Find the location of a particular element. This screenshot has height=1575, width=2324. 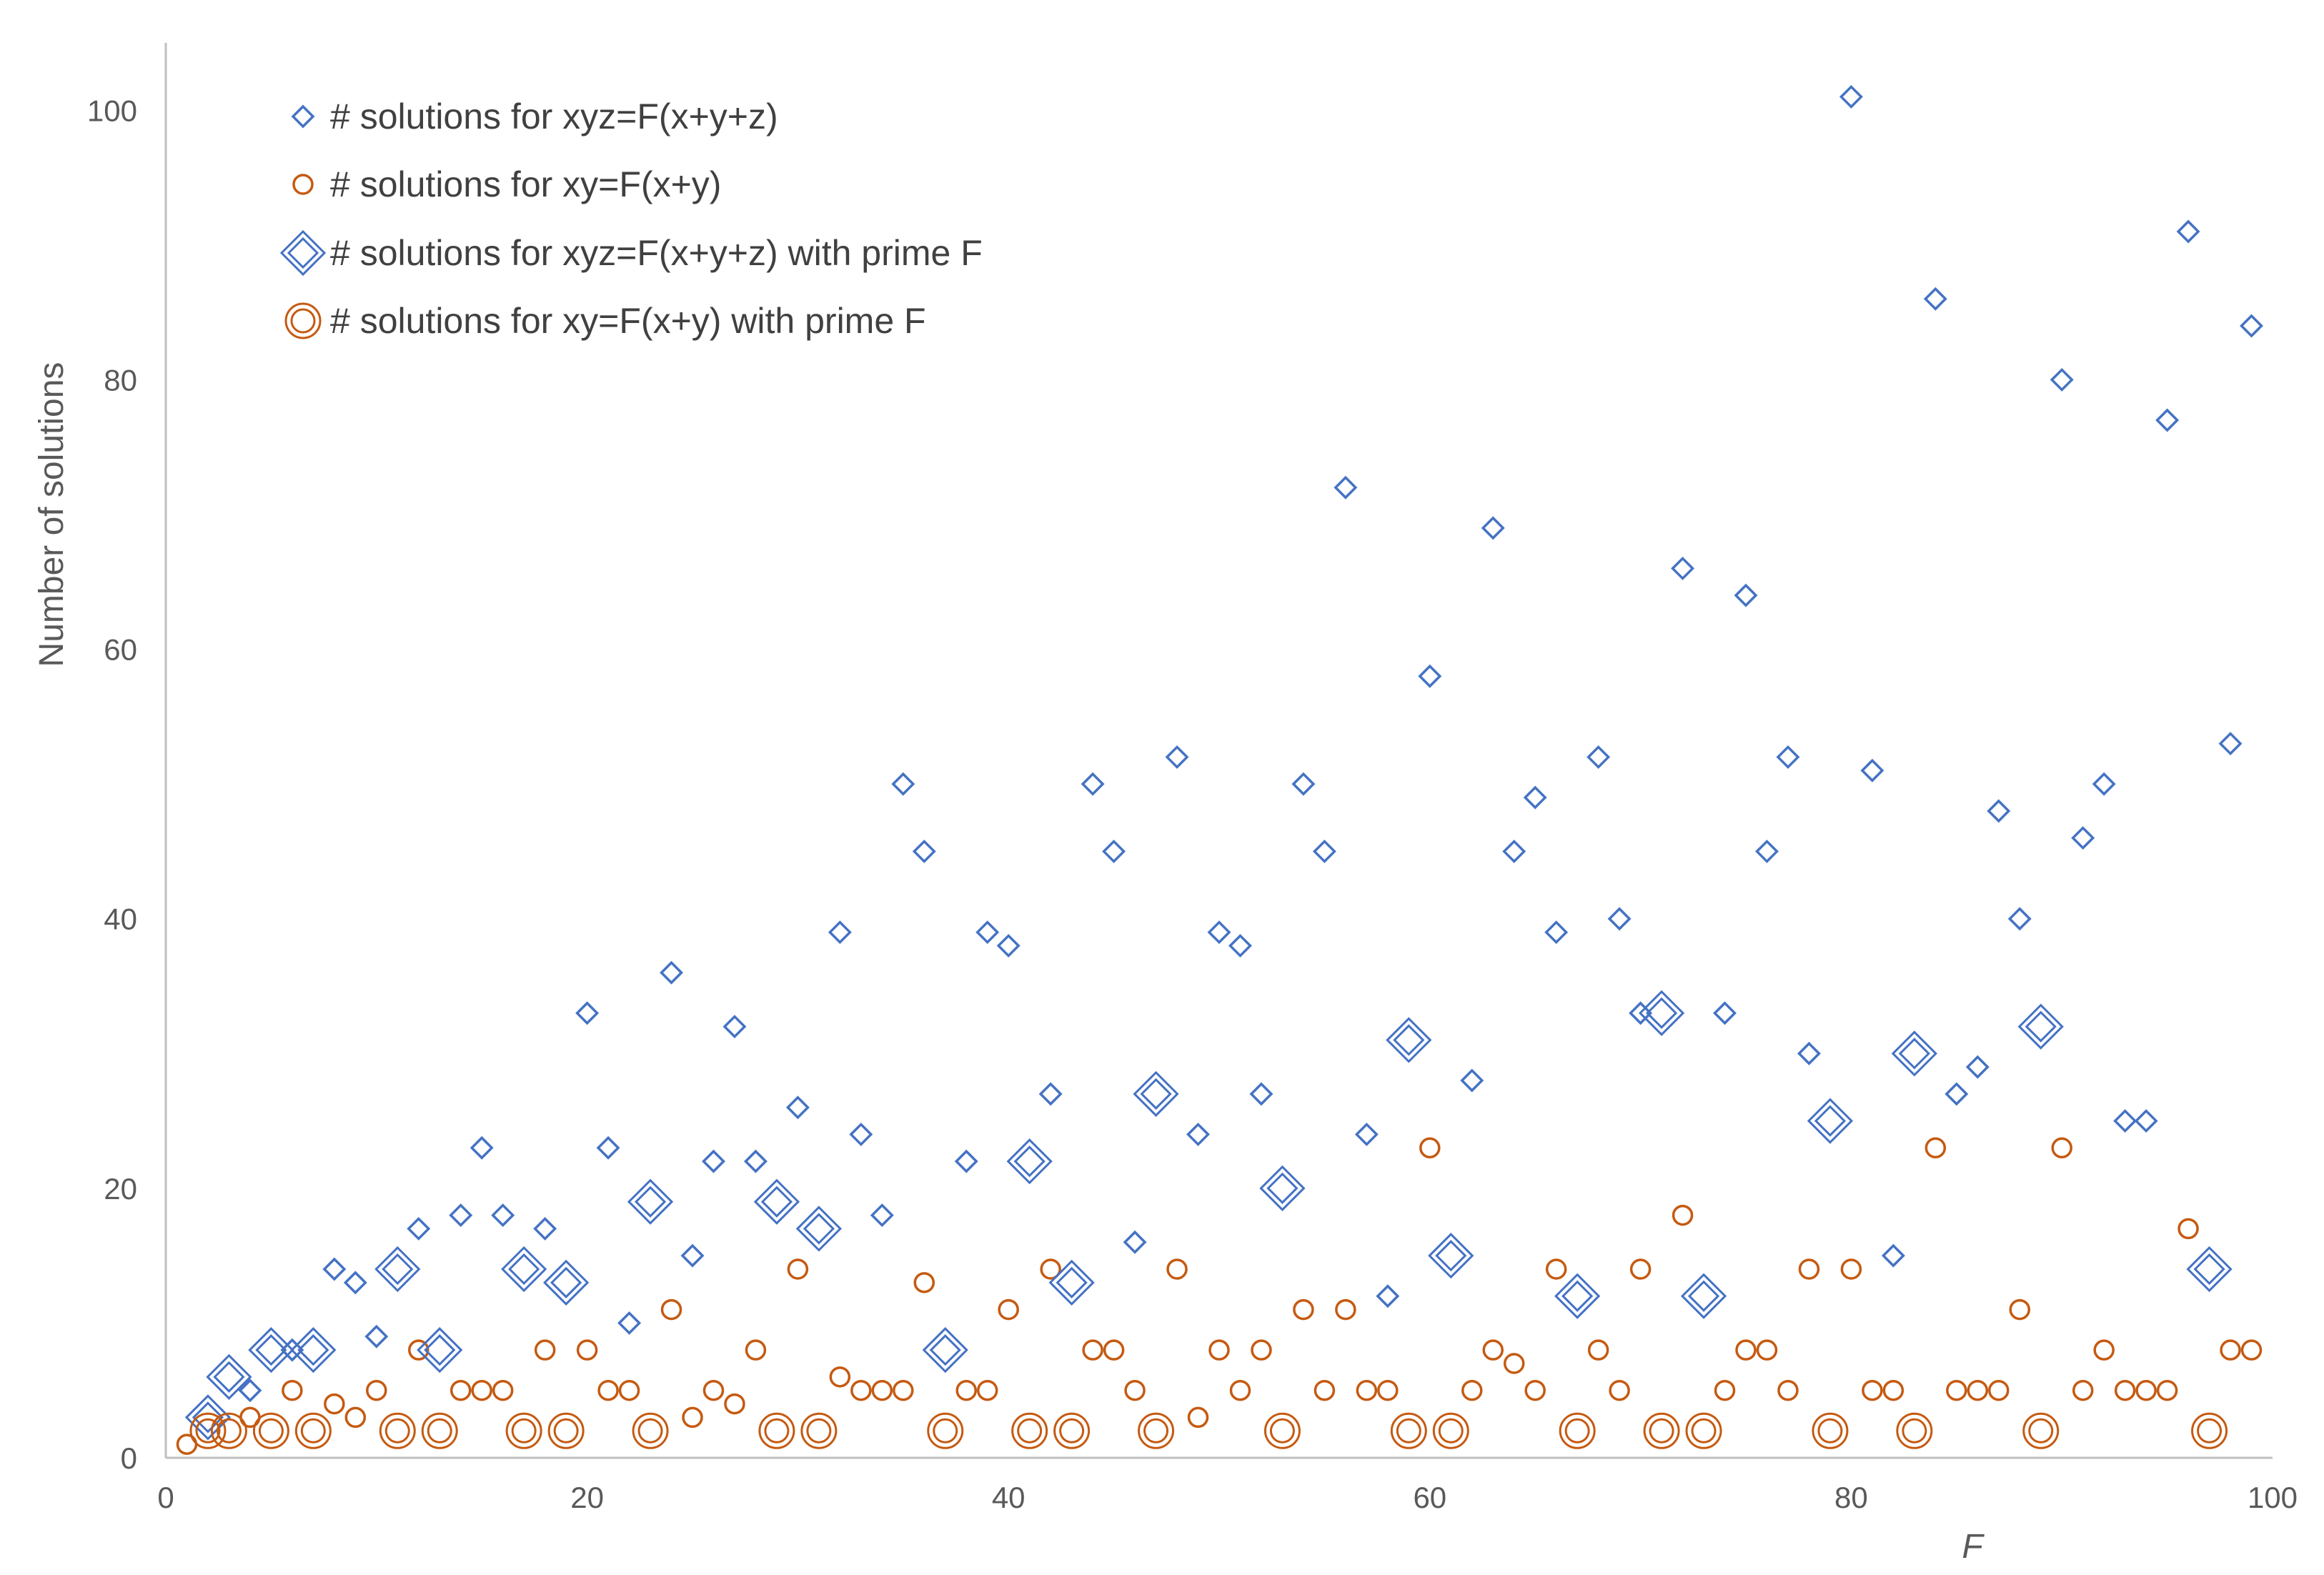

x-axis-title: F is located at coordinates (1973, 1547).